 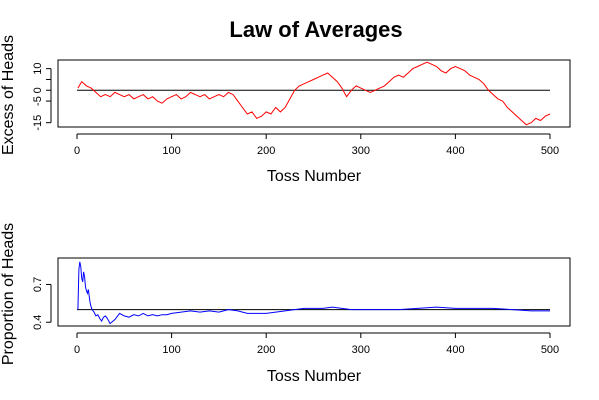 I want to click on y-tick-label: 0, so click(x=38, y=90).